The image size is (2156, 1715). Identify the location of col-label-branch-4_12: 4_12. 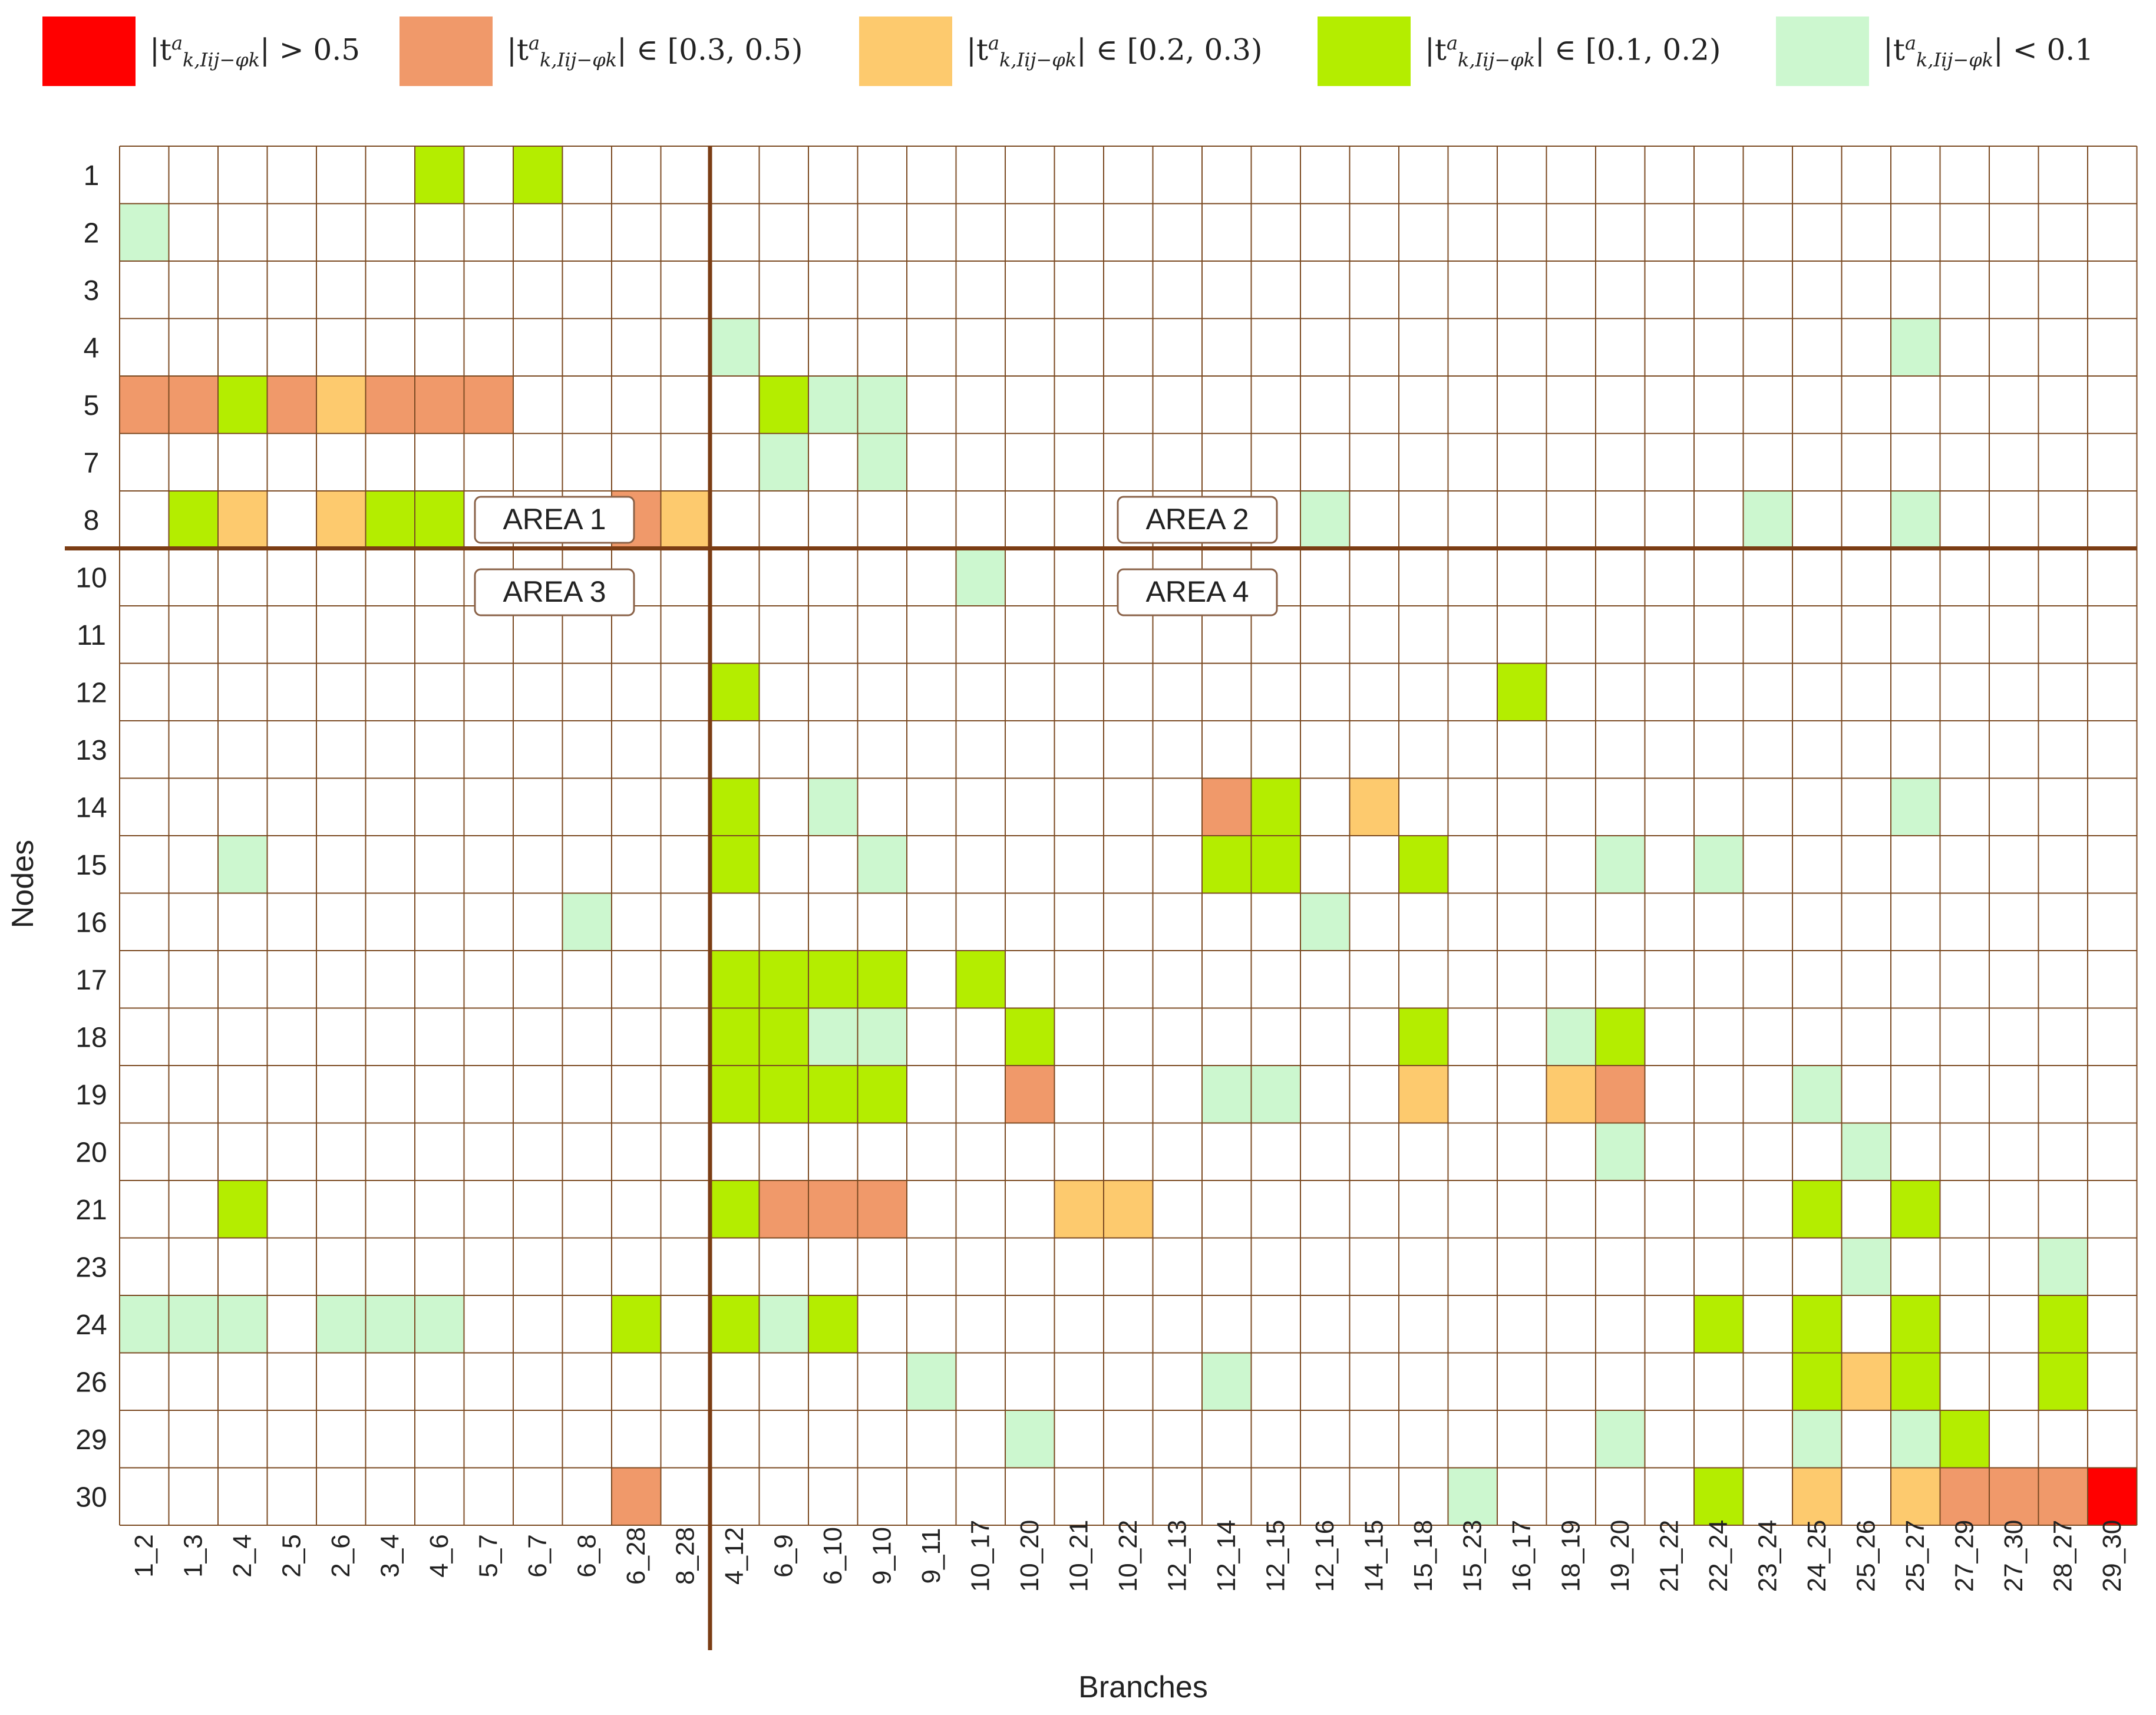
(734, 1556).